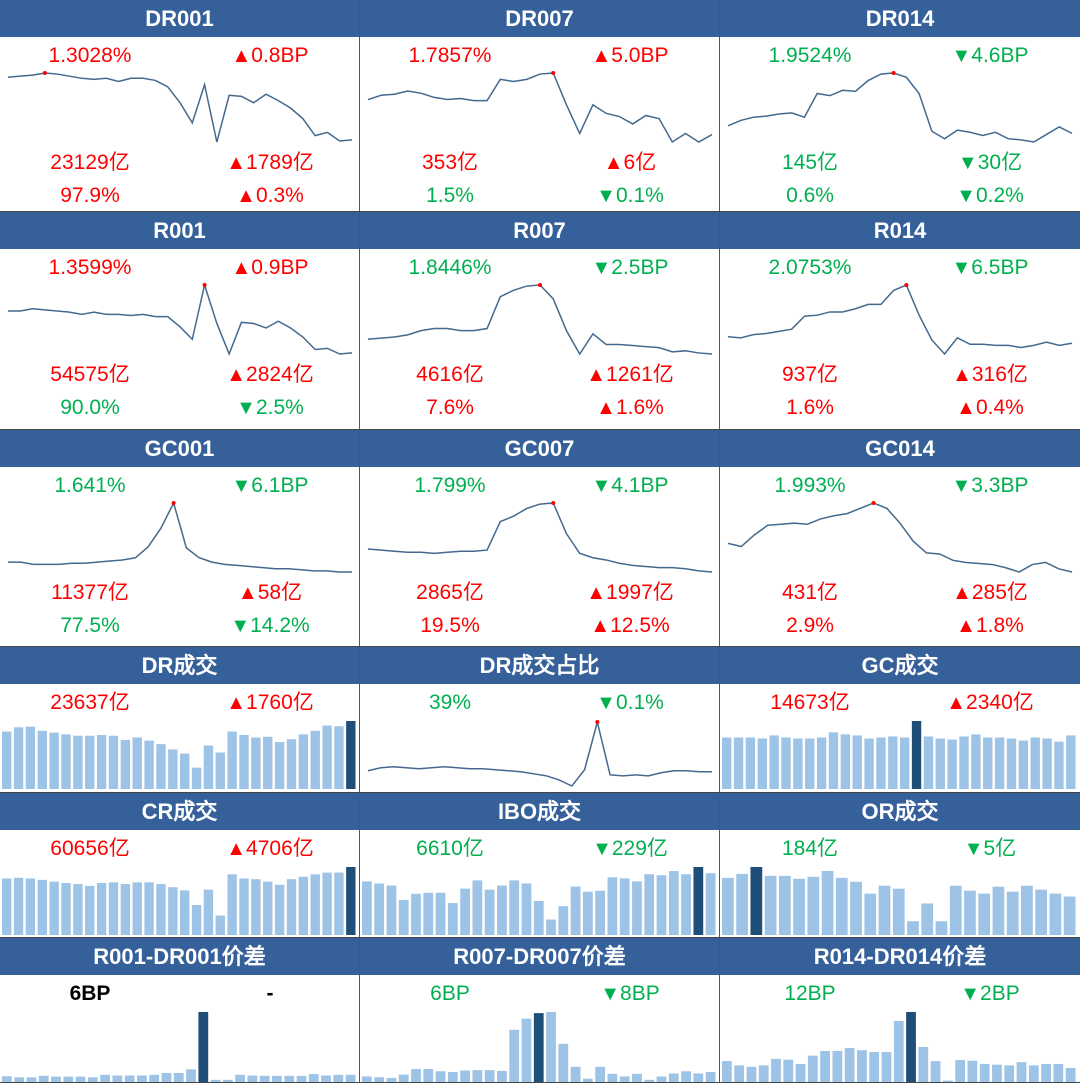  Describe the element at coordinates (279, 195) in the screenshot. I see `change-text: 0.3%` at that location.